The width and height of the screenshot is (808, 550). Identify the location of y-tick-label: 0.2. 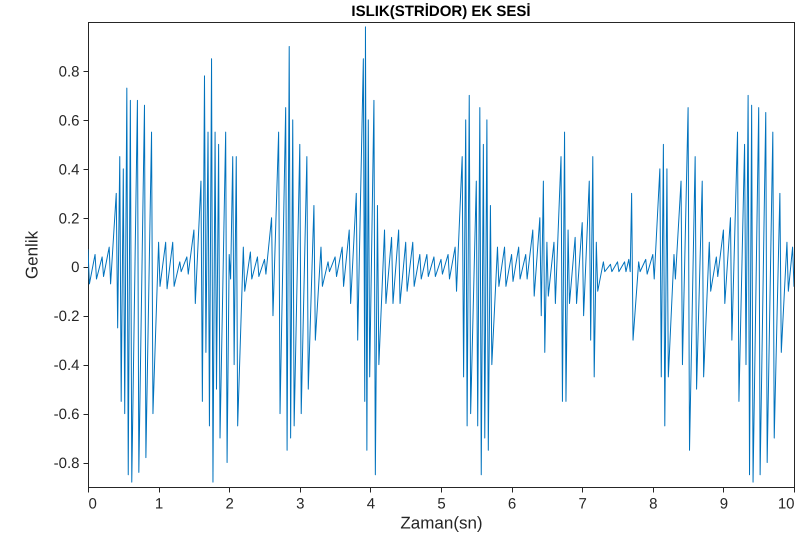
(69, 219).